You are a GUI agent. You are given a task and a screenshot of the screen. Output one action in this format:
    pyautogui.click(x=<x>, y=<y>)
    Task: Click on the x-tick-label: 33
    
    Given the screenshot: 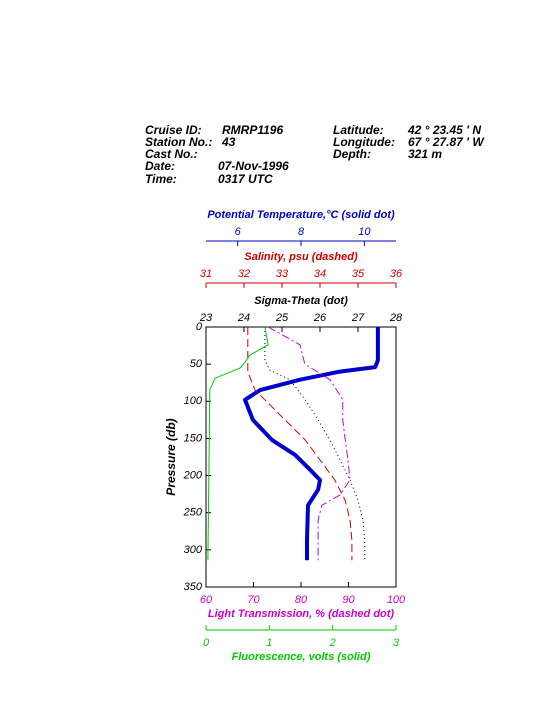 What is the action you would take?
    pyautogui.click(x=282, y=274)
    